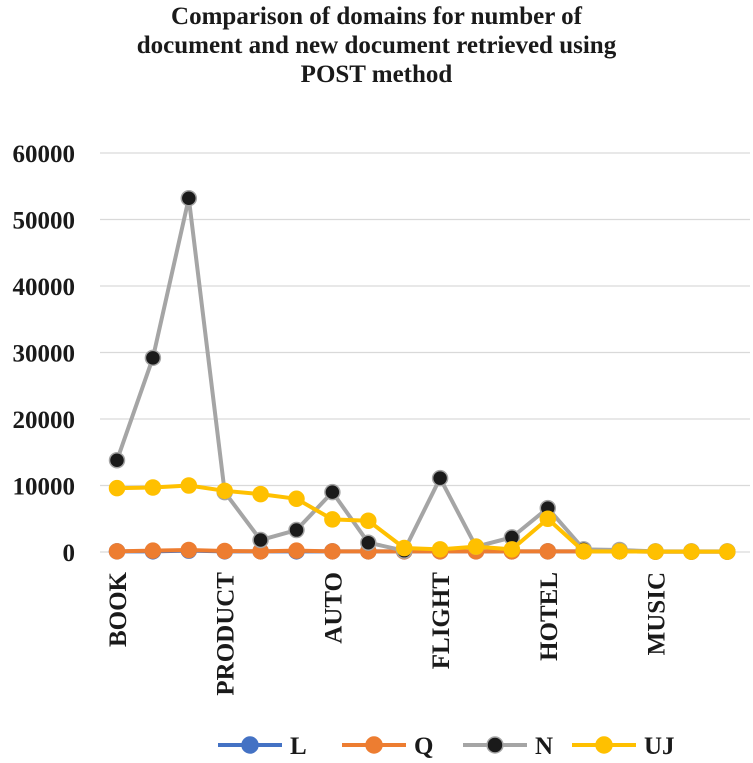  Describe the element at coordinates (298, 746) in the screenshot. I see `legend-label: L` at that location.